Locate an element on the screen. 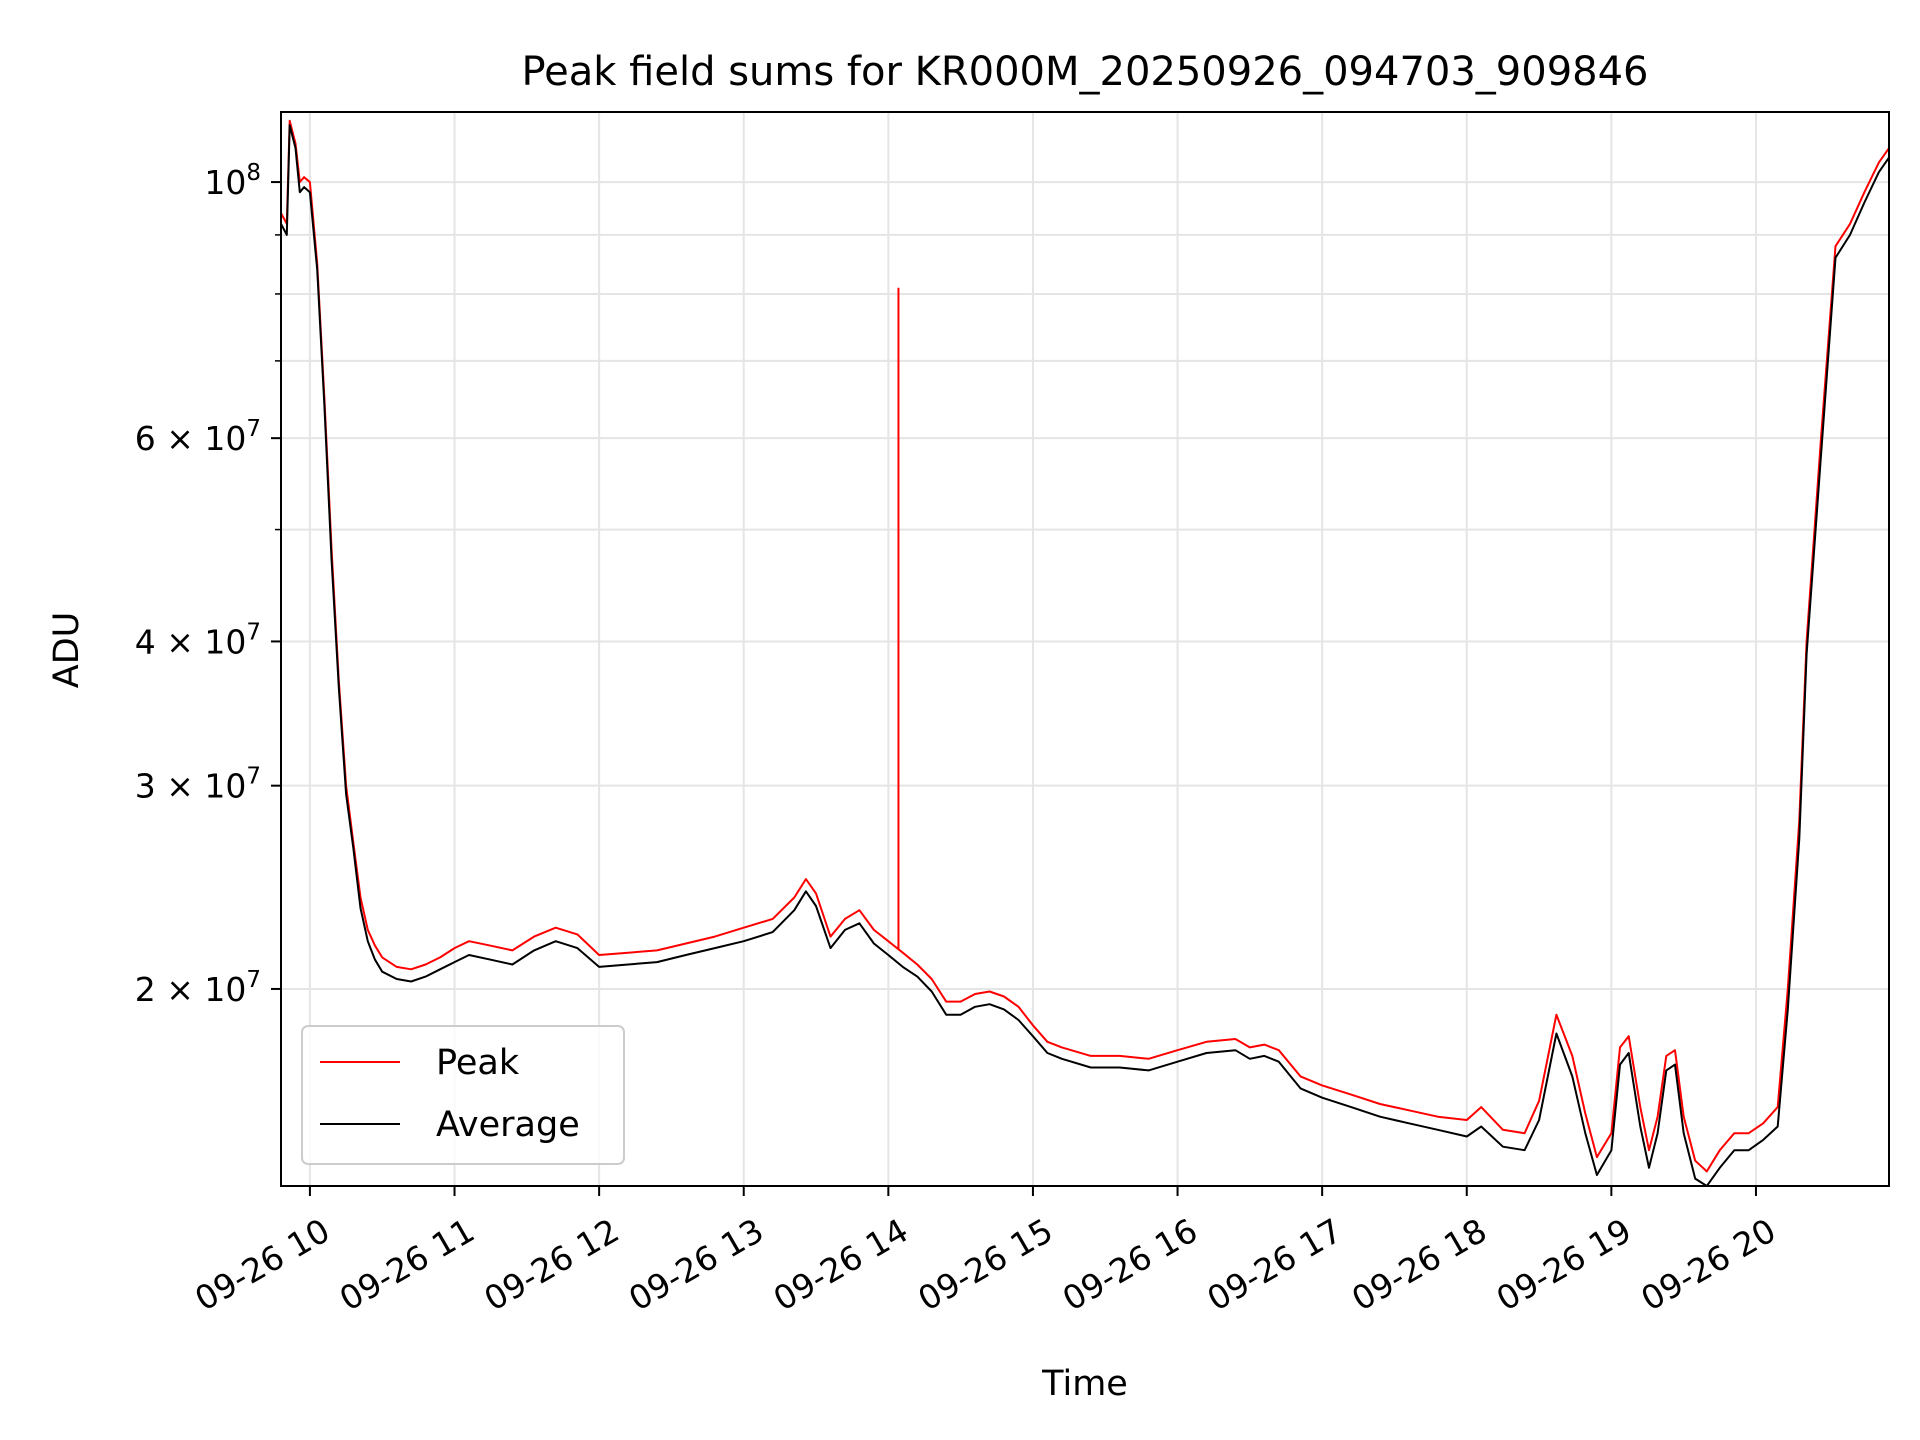 This screenshot has height=1440, width=1920. y-tick-label-base: 10 is located at coordinates (225, 182).